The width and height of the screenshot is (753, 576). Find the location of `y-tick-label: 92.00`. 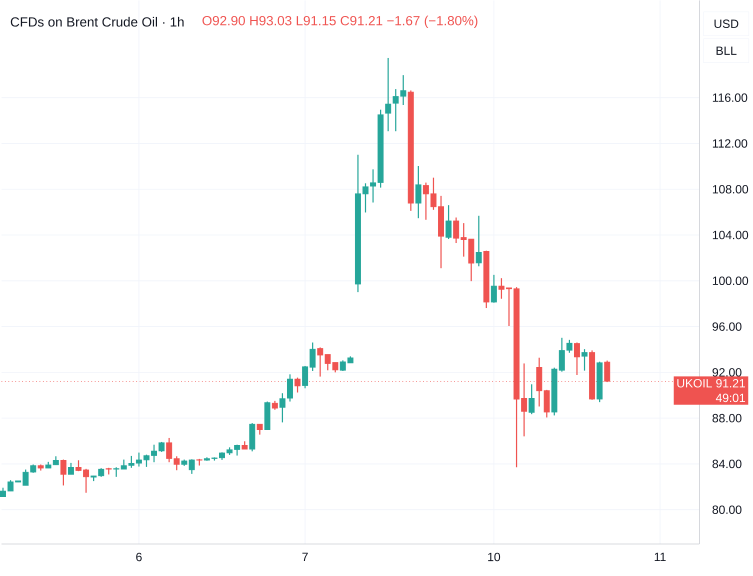

y-tick-label: 92.00 is located at coordinates (727, 372).